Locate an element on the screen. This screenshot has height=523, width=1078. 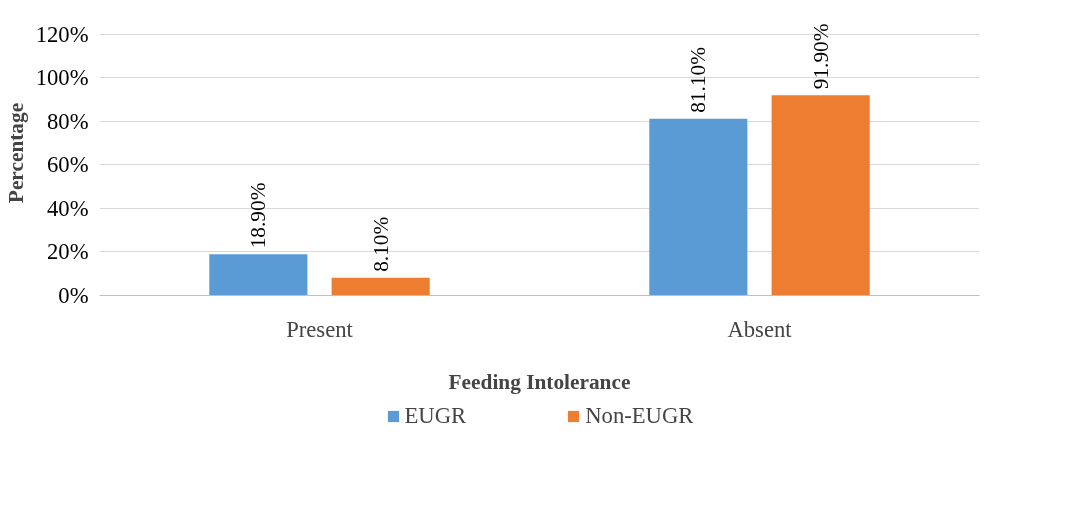
data-label: 8.10% is located at coordinates (380, 244).